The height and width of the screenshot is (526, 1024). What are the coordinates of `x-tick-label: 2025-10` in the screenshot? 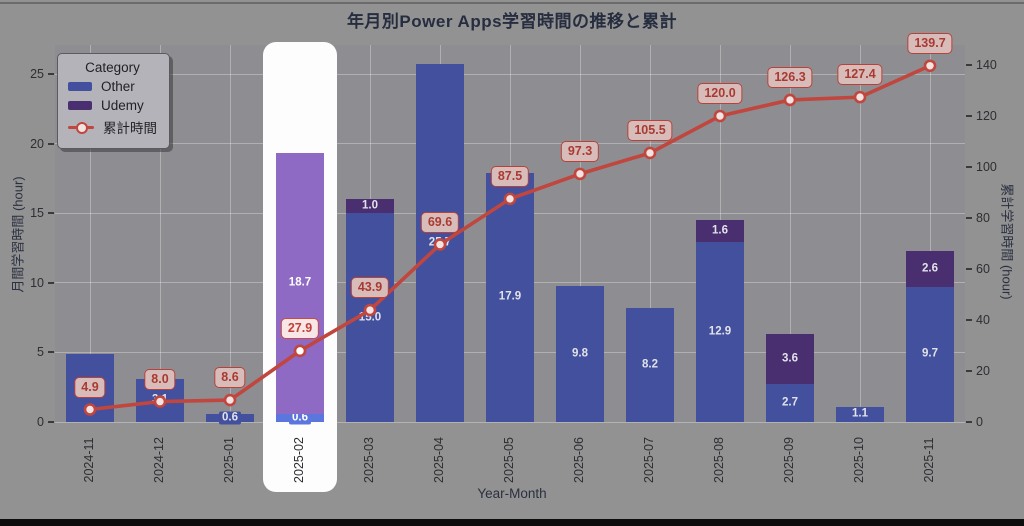 It's located at (859, 460).